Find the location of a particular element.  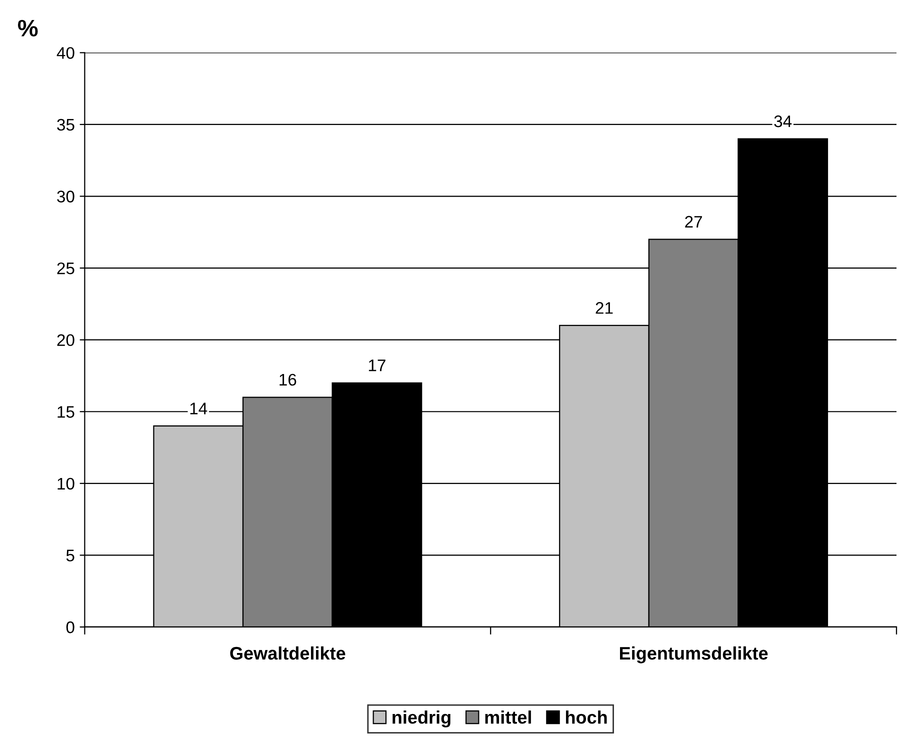

y-tick-label: 40 is located at coordinates (65, 53).